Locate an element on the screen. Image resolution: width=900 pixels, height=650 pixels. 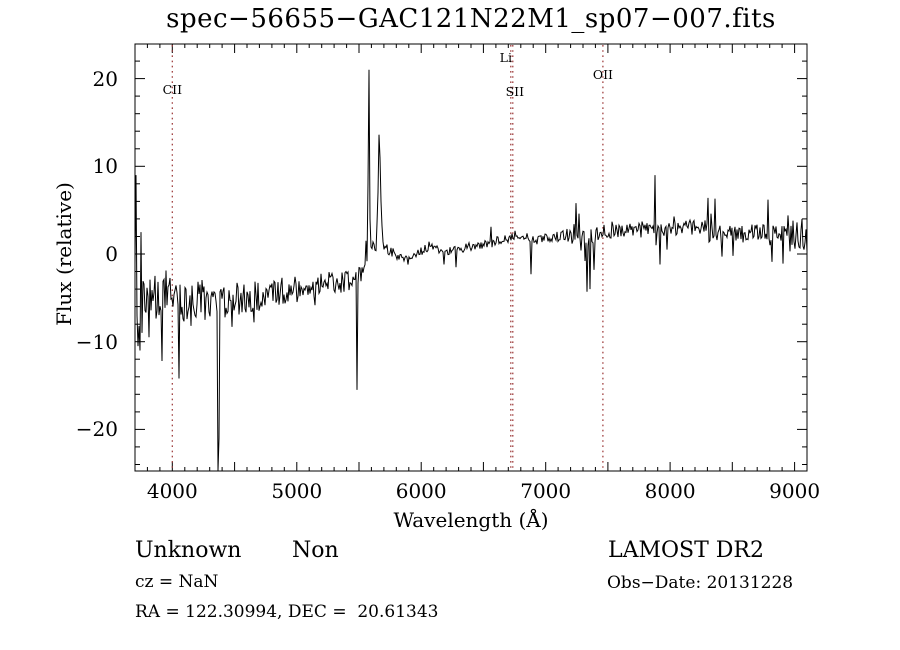
obs-date-label: Obs−Date: 20131228 is located at coordinates (700, 583).